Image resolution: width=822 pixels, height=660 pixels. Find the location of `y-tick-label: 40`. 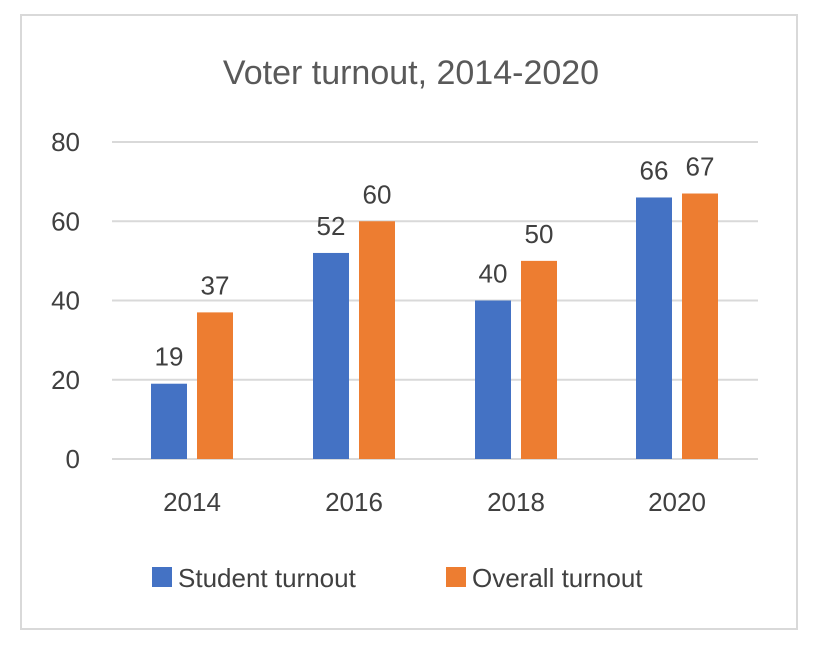

y-tick-label: 40 is located at coordinates (65, 301).